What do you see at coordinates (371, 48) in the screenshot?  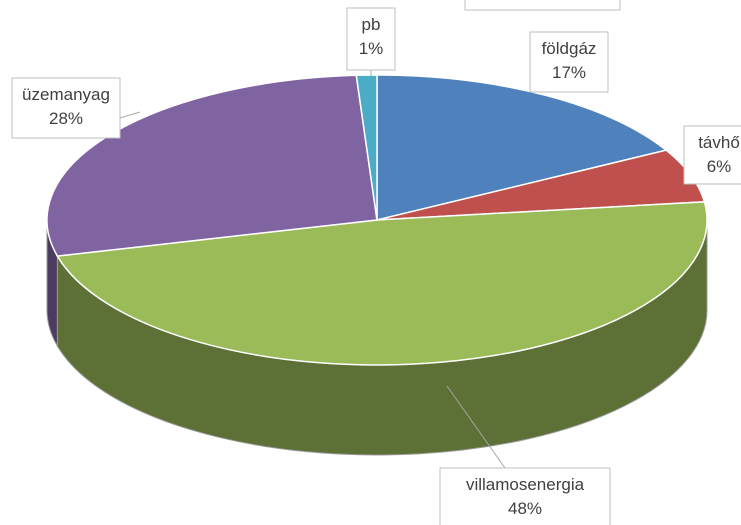 I see `value-label: 1%` at bounding box center [371, 48].